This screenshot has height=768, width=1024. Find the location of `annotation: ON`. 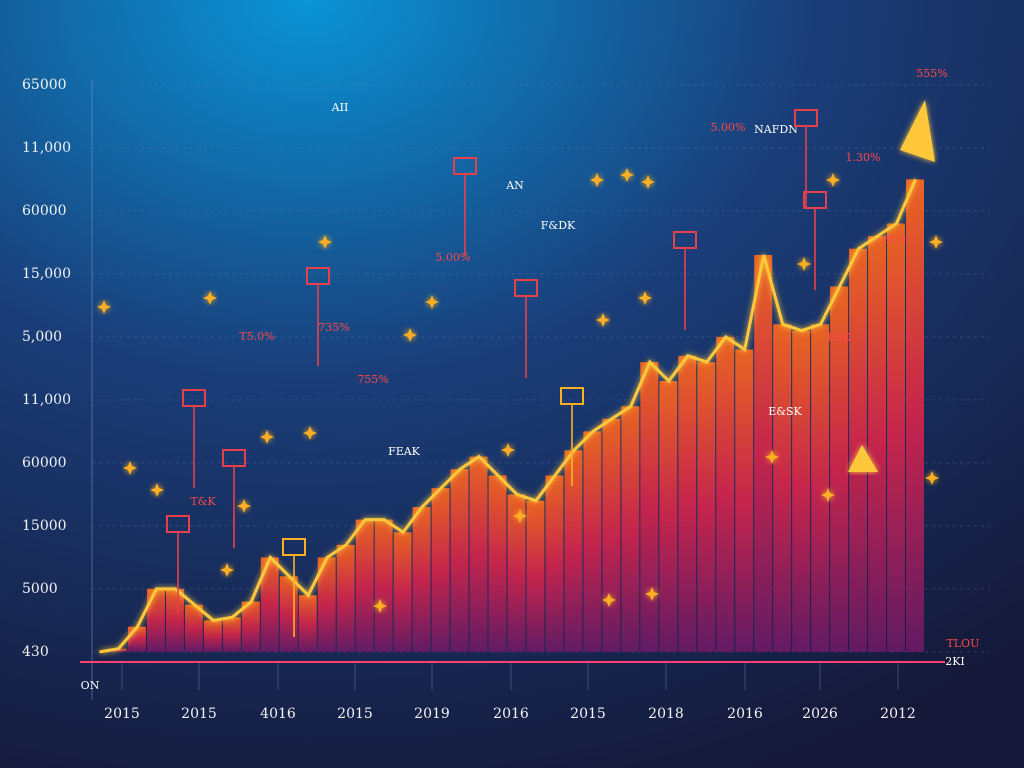

annotation: ON is located at coordinates (90, 685).